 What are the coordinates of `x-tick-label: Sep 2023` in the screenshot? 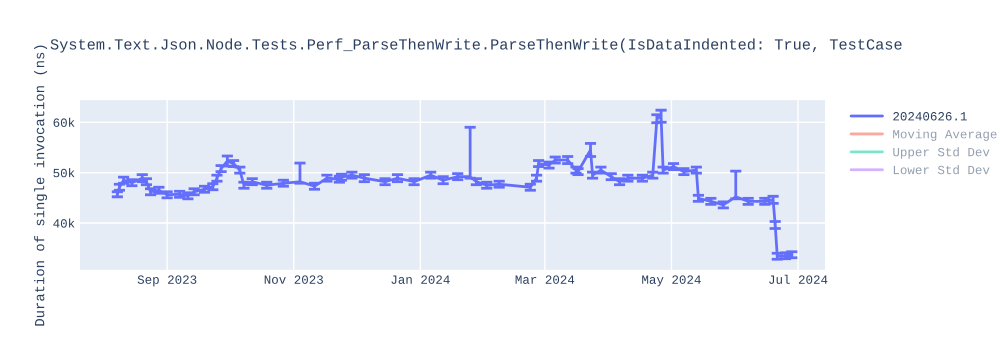 It's located at (167, 280).